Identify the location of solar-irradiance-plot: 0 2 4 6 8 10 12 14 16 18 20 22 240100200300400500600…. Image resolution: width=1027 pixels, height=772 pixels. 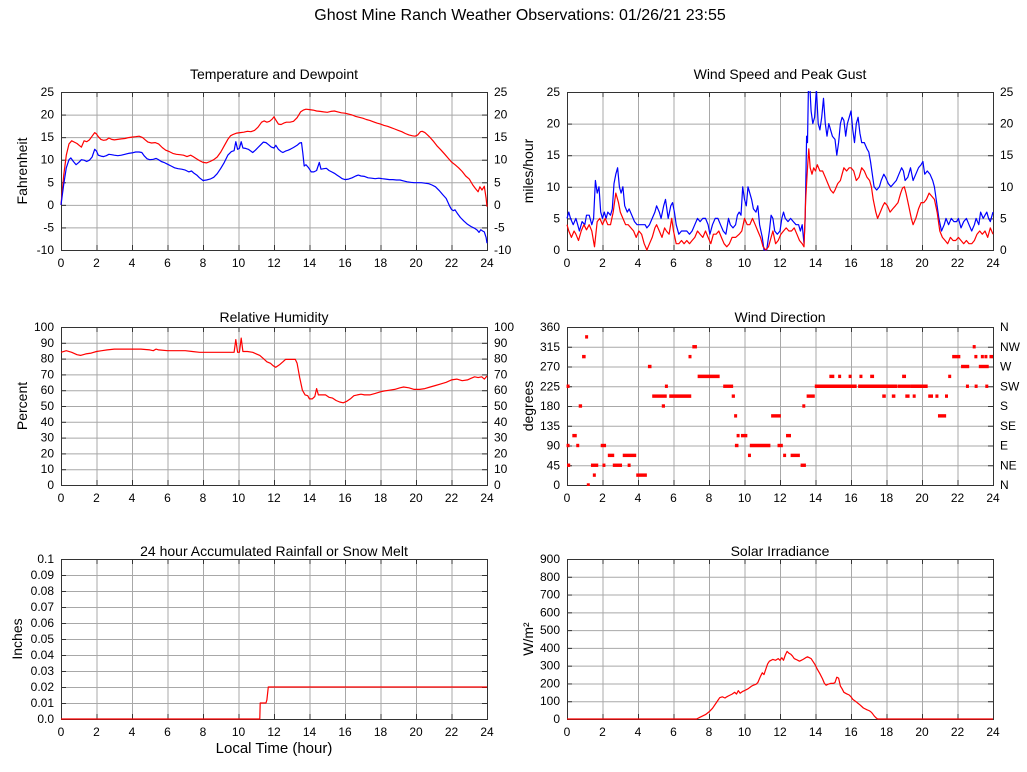
(770, 645).